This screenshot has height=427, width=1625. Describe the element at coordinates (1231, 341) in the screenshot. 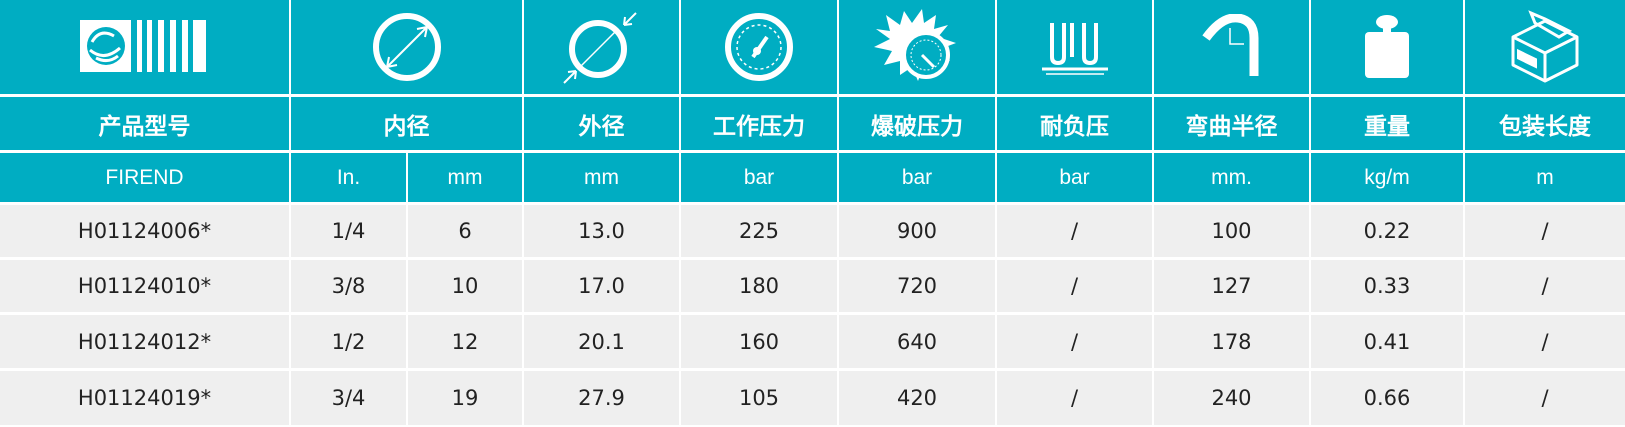

I see `table-cell: 178` at that location.